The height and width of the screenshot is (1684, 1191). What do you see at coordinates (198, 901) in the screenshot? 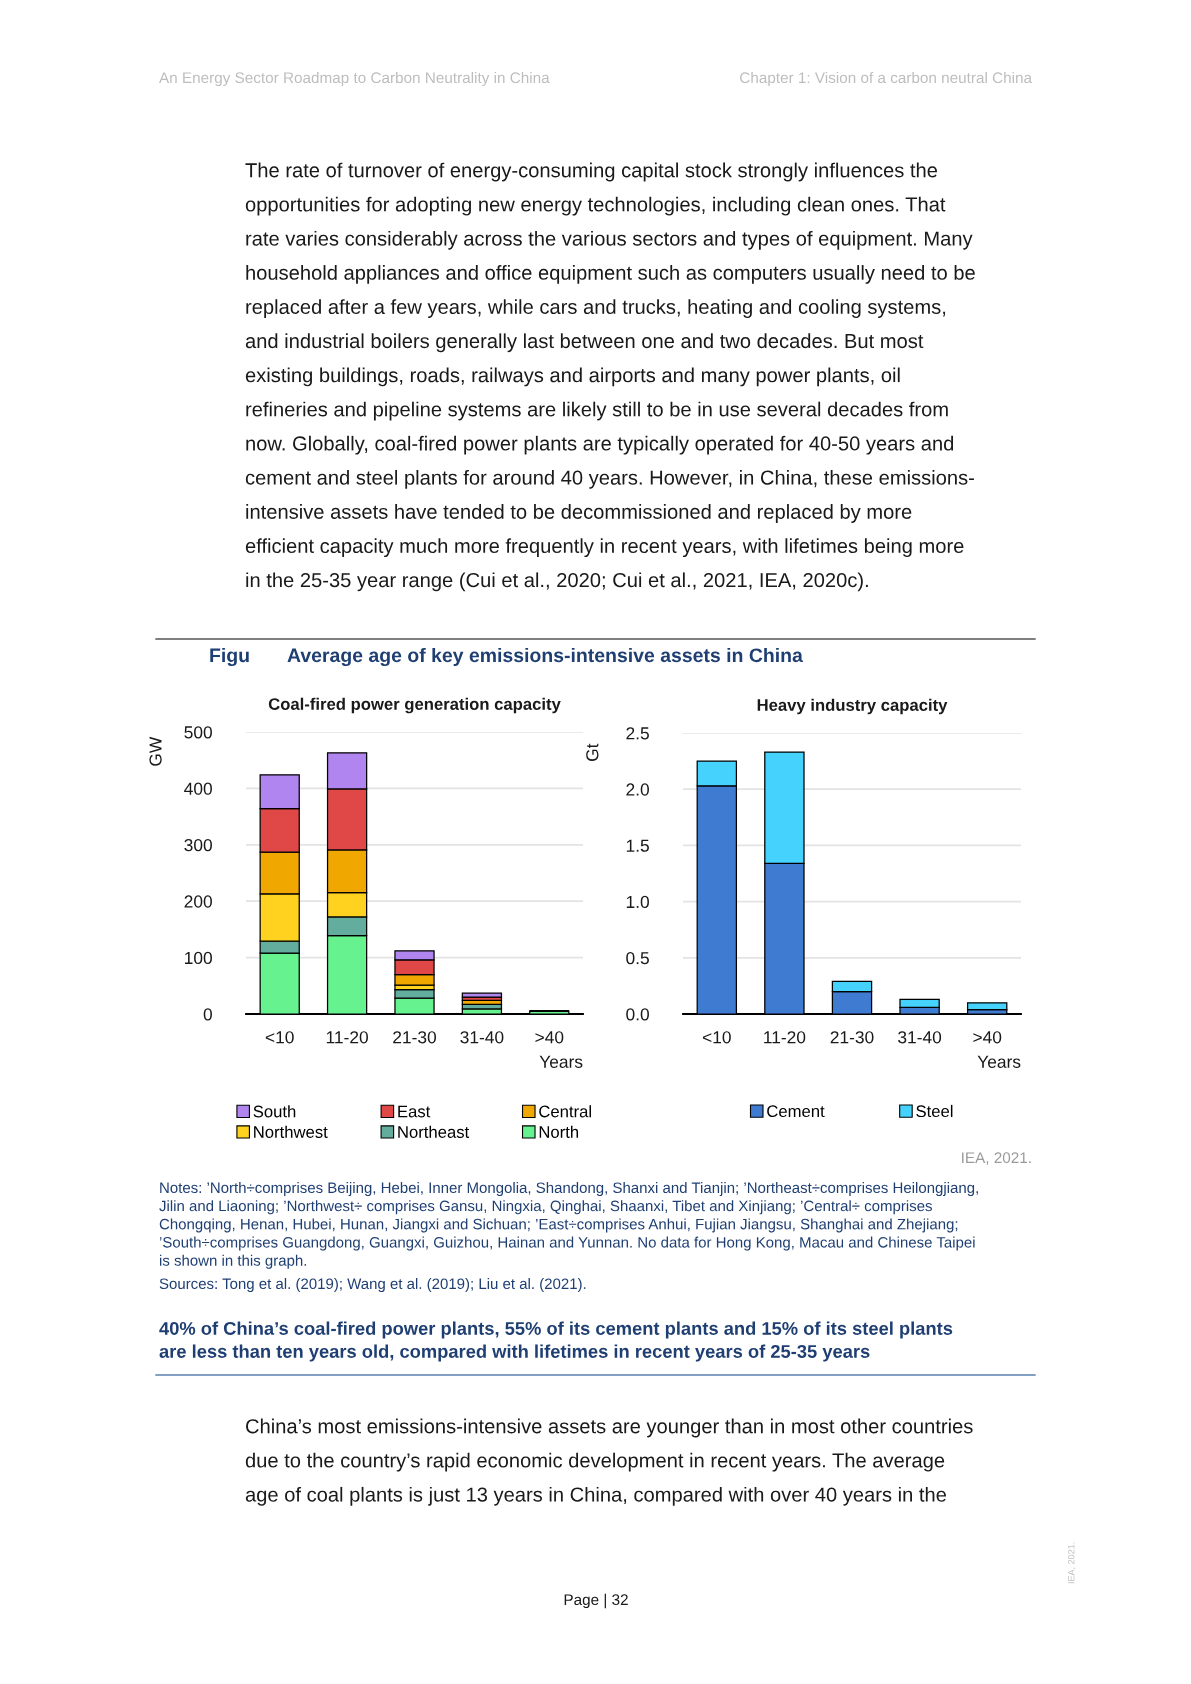
I see `y-tick-label: 200` at bounding box center [198, 901].